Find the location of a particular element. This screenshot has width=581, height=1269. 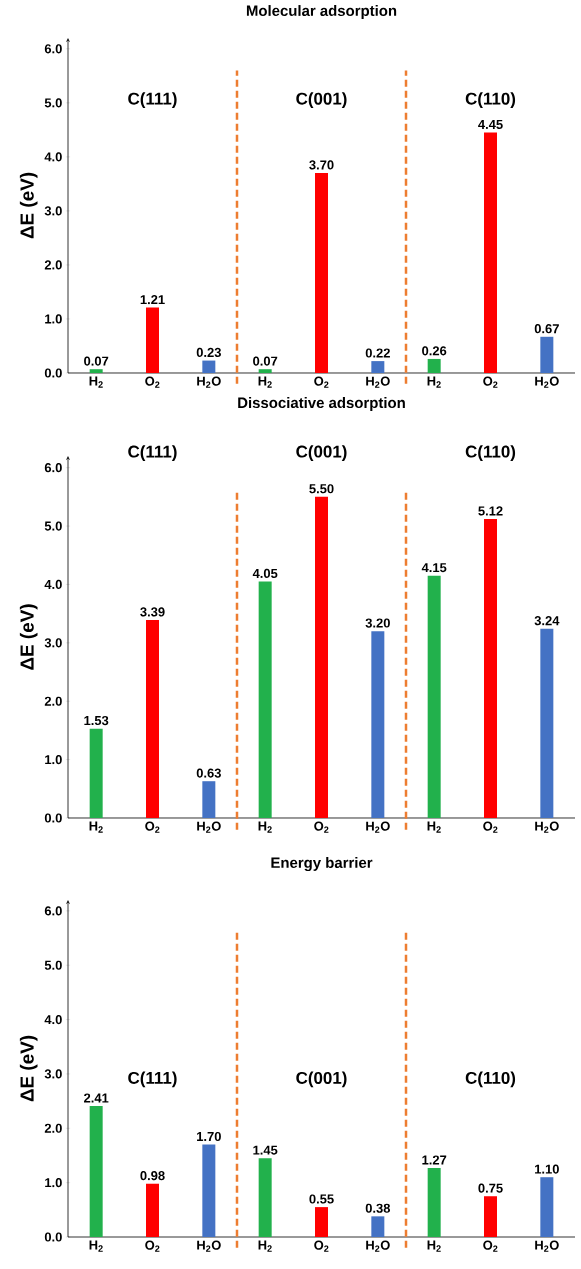

data-label: 0.22 is located at coordinates (377, 353).